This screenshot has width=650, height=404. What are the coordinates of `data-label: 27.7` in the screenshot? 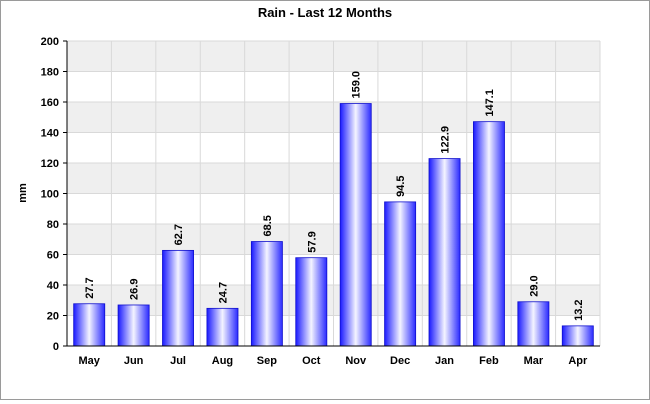 It's located at (90, 287).